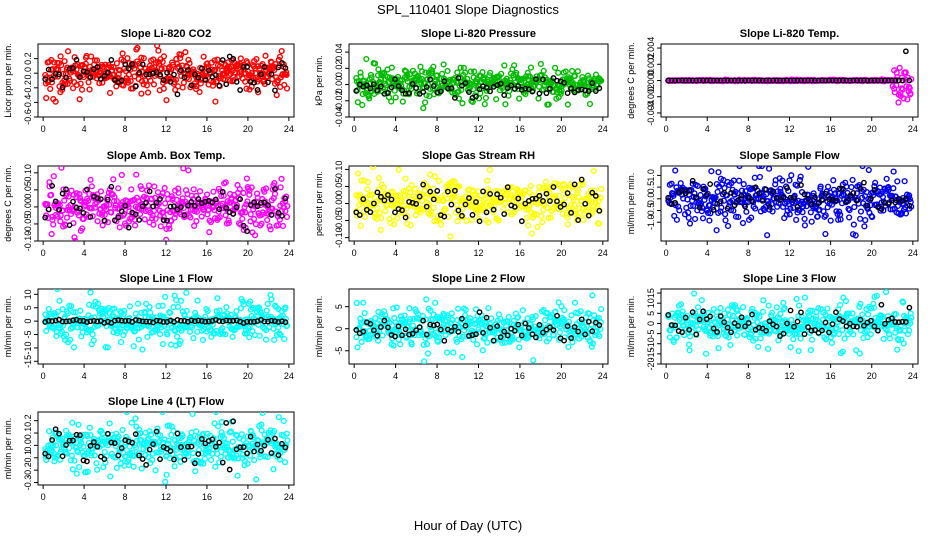 The height and width of the screenshot is (545, 936). I want to click on panel-title: Slope Li-820 CO2, so click(166, 34).